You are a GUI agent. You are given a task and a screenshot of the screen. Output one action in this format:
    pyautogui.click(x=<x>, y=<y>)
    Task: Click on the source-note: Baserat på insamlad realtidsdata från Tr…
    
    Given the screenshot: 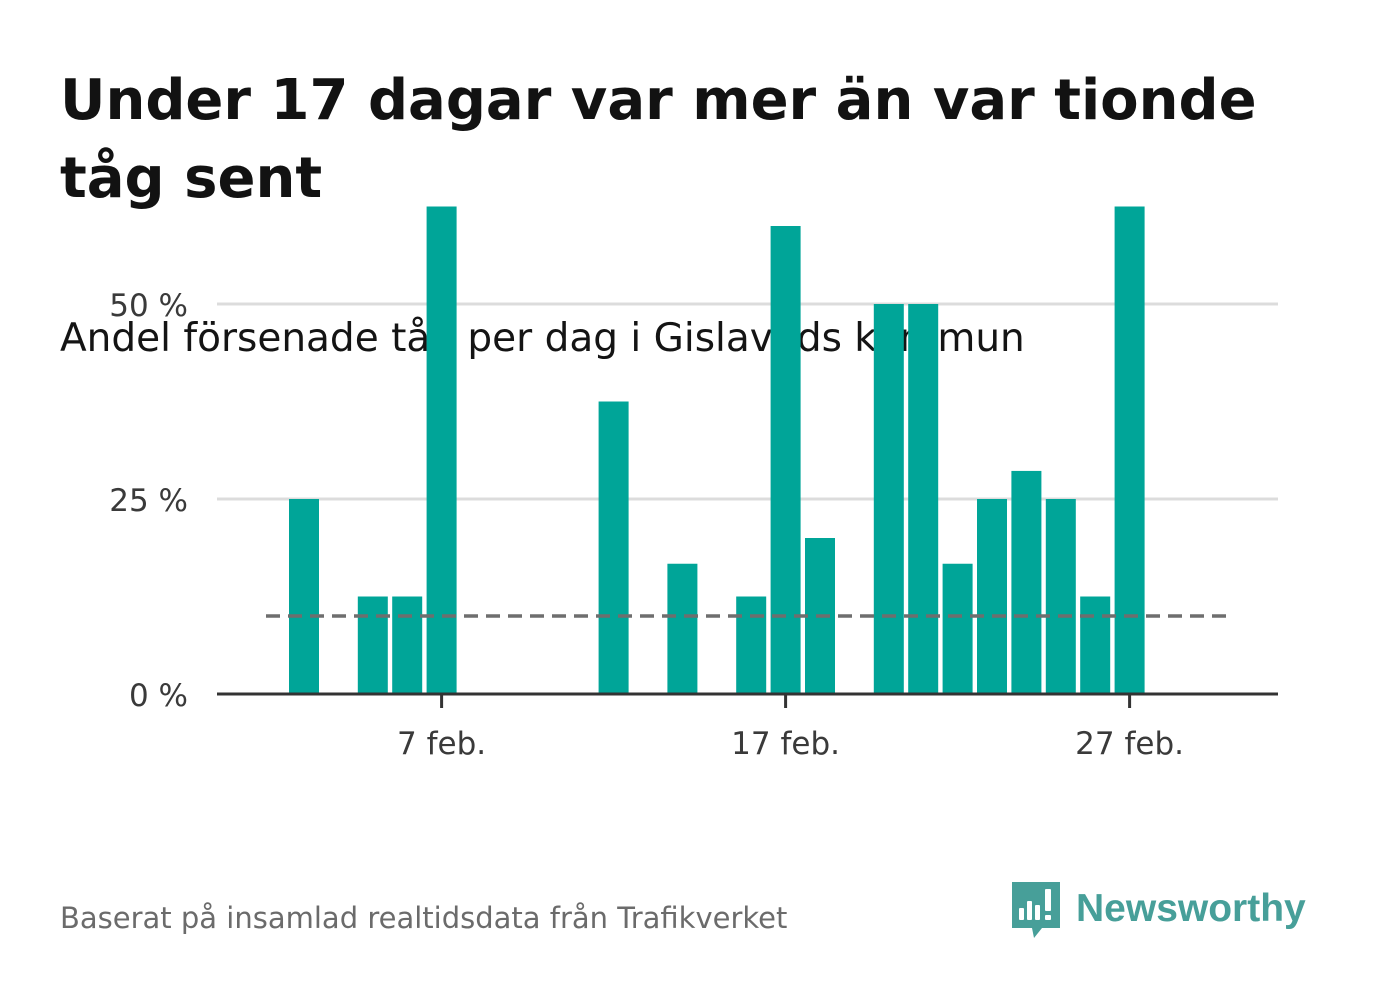 What is the action you would take?
    pyautogui.click(x=424, y=918)
    